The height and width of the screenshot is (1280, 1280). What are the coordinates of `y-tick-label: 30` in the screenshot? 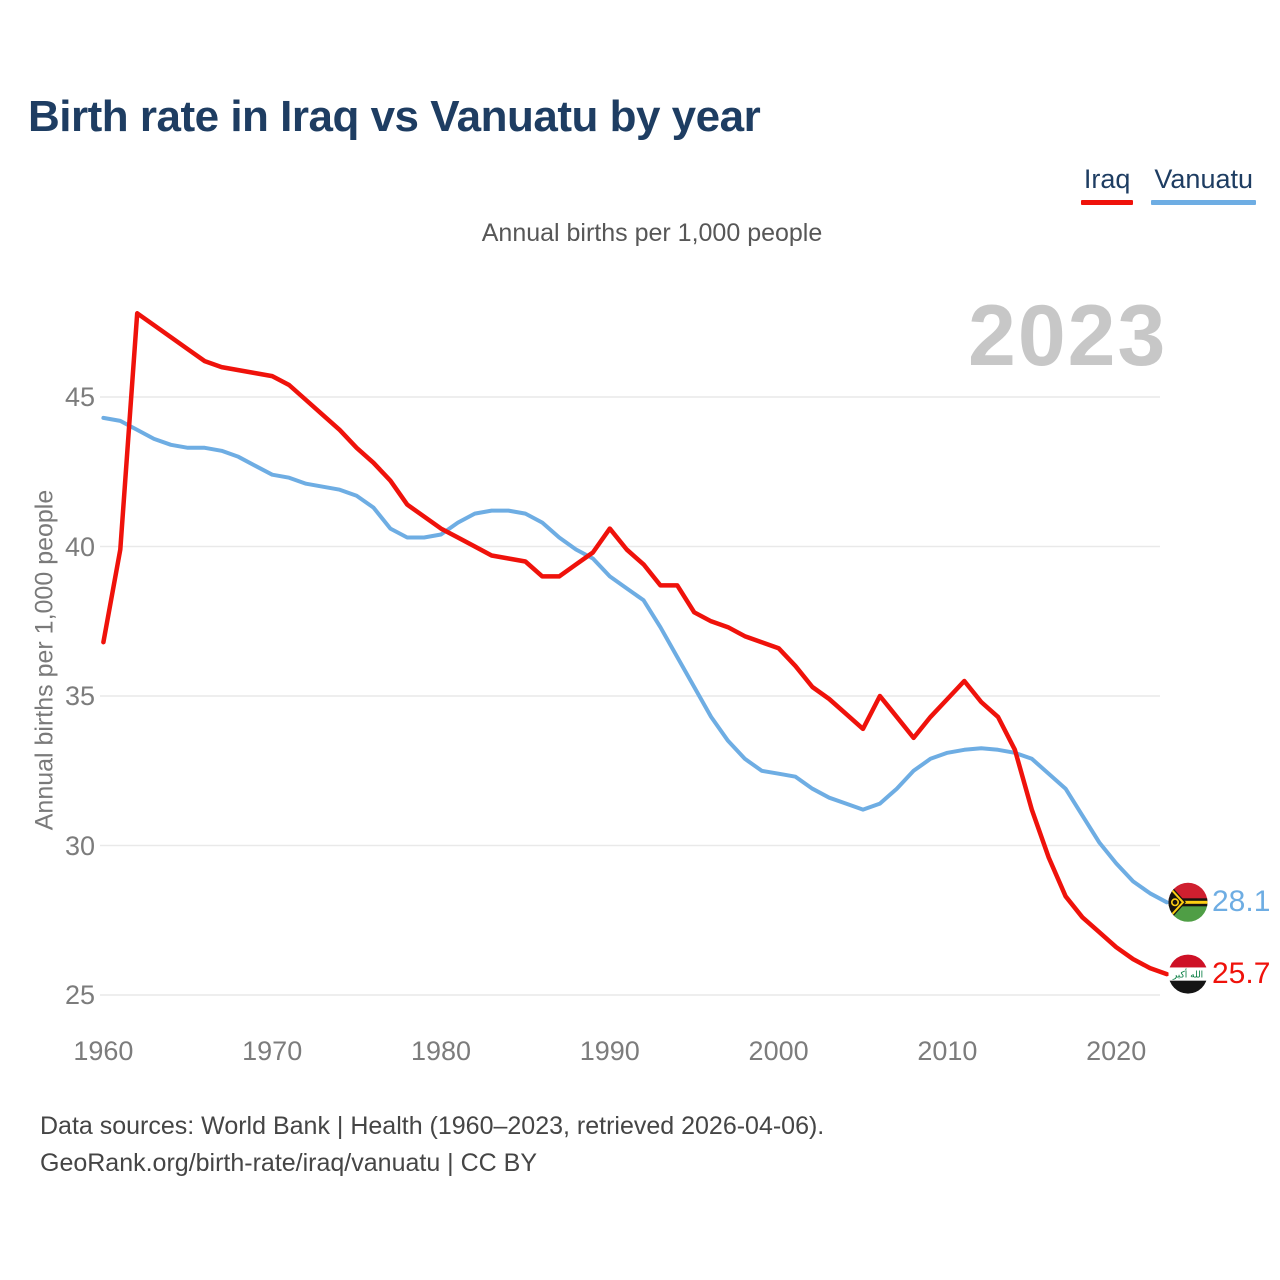 It's located at (79, 845).